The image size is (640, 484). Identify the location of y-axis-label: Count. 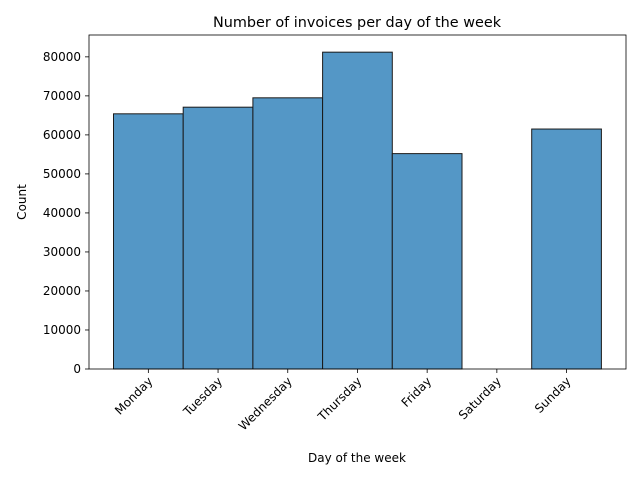
(22, 202).